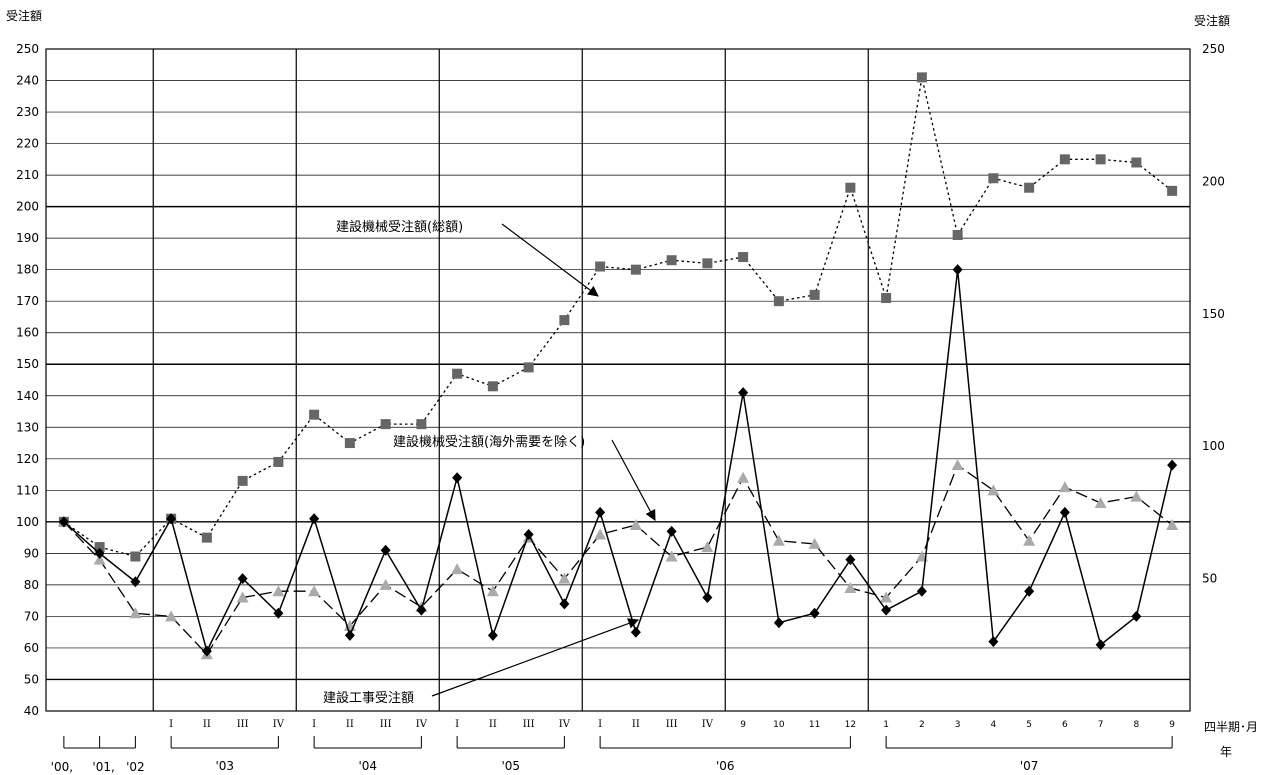 This screenshot has width=1278, height=775. I want to click on x-tick-10: IV, so click(422, 724).